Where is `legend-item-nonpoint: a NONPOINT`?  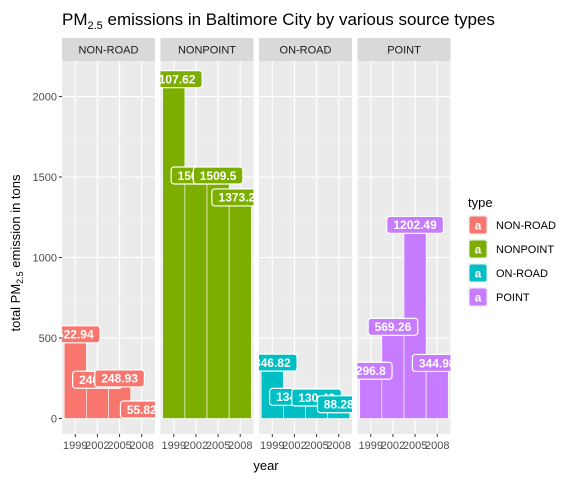
legend-item-nonpoint: a NONPOINT is located at coordinates (511, 249).